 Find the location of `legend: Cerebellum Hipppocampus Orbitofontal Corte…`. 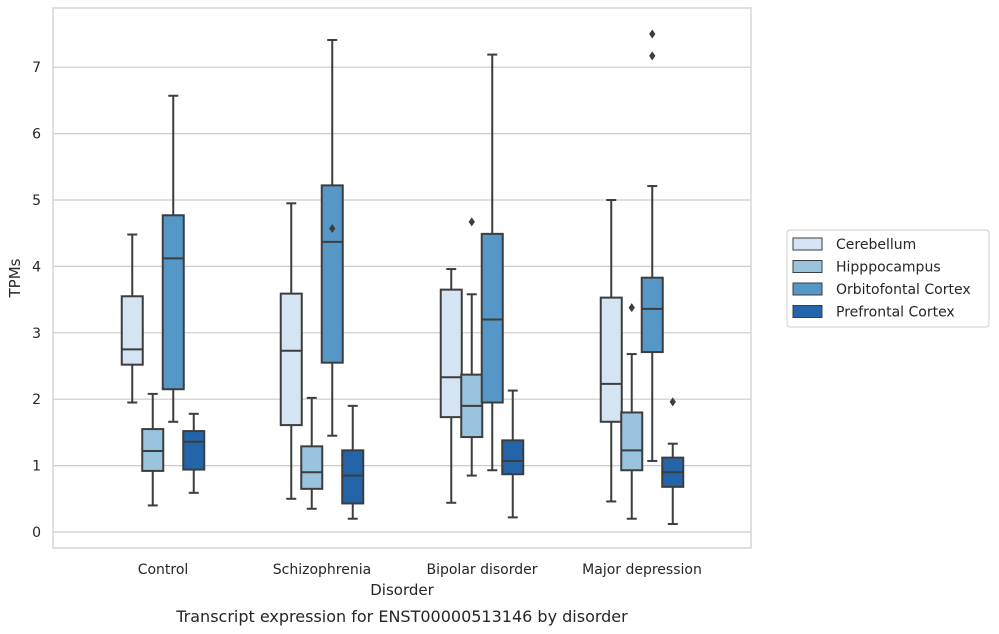

legend: Cerebellum Hipppocampus Orbitofontal Corte… is located at coordinates (888, 278).